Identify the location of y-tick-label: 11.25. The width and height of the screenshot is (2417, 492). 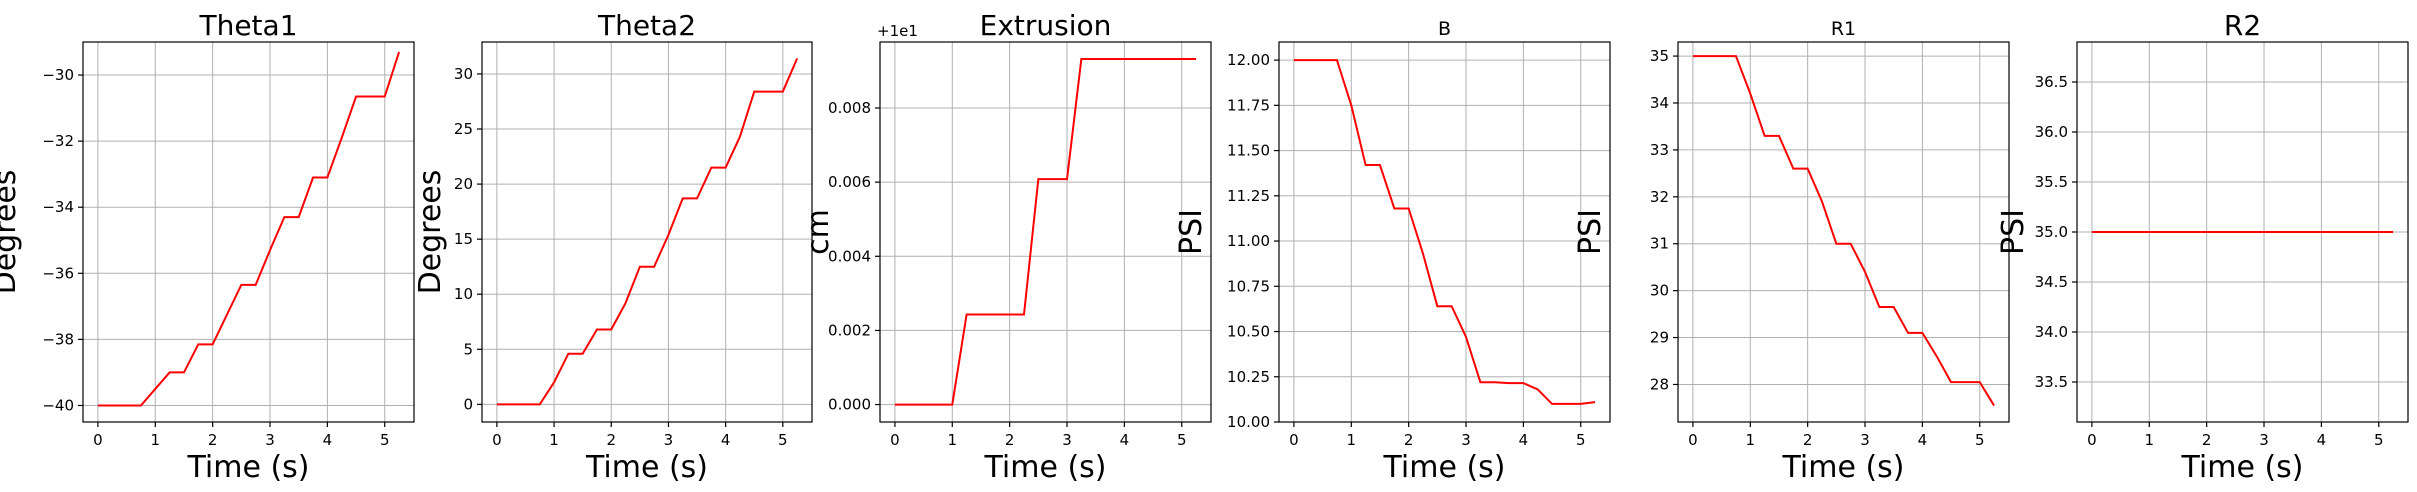
(1248, 196).